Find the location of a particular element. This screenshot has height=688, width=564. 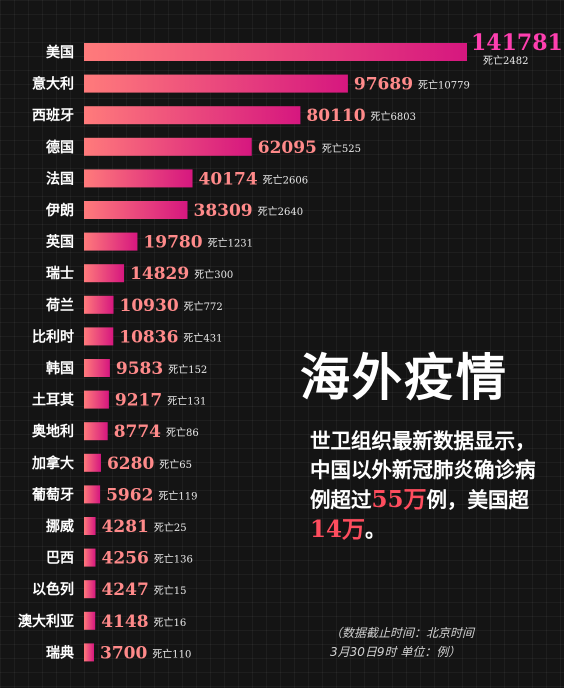

headline: 海外疫情 is located at coordinates (404, 377).